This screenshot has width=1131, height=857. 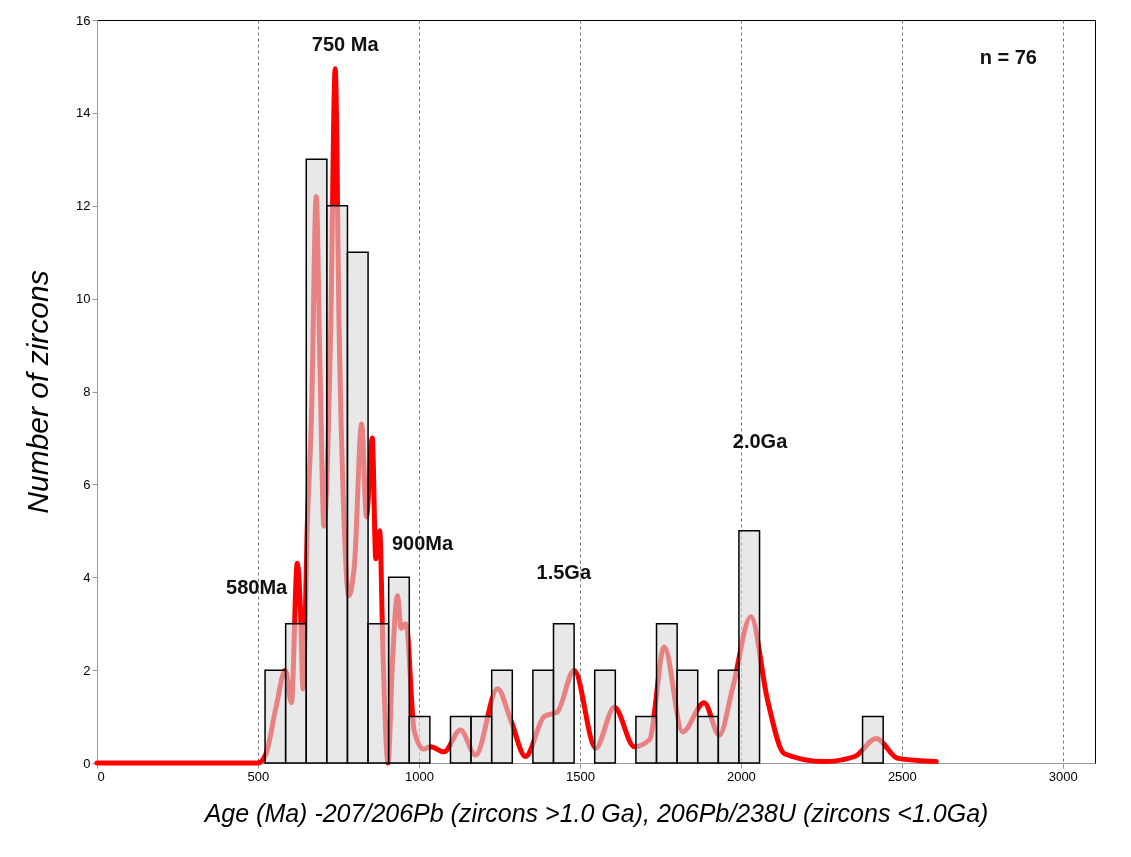 What do you see at coordinates (419, 776) in the screenshot?
I see `x-tick-label: 1000` at bounding box center [419, 776].